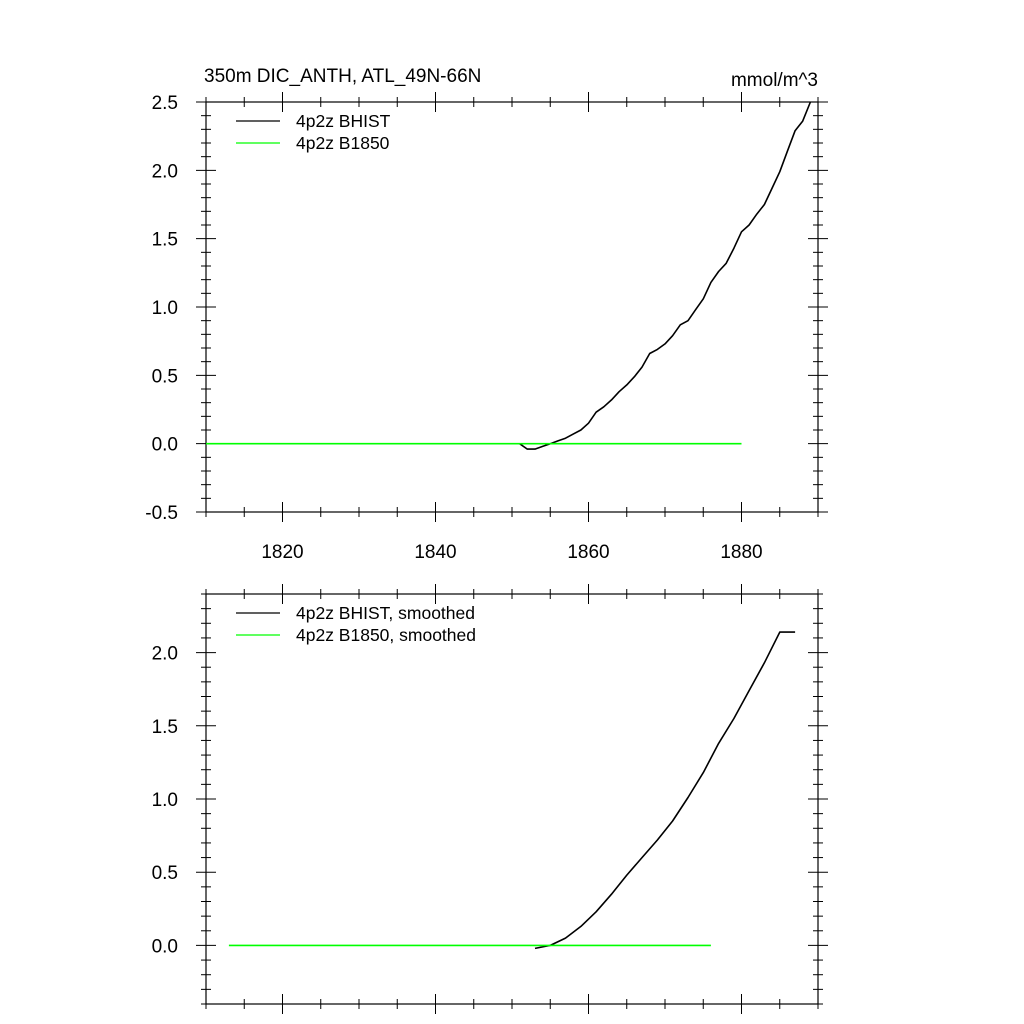 Image resolution: width=1024 pixels, height=1024 pixels. I want to click on y-tick-label: -0.5, so click(161, 513).